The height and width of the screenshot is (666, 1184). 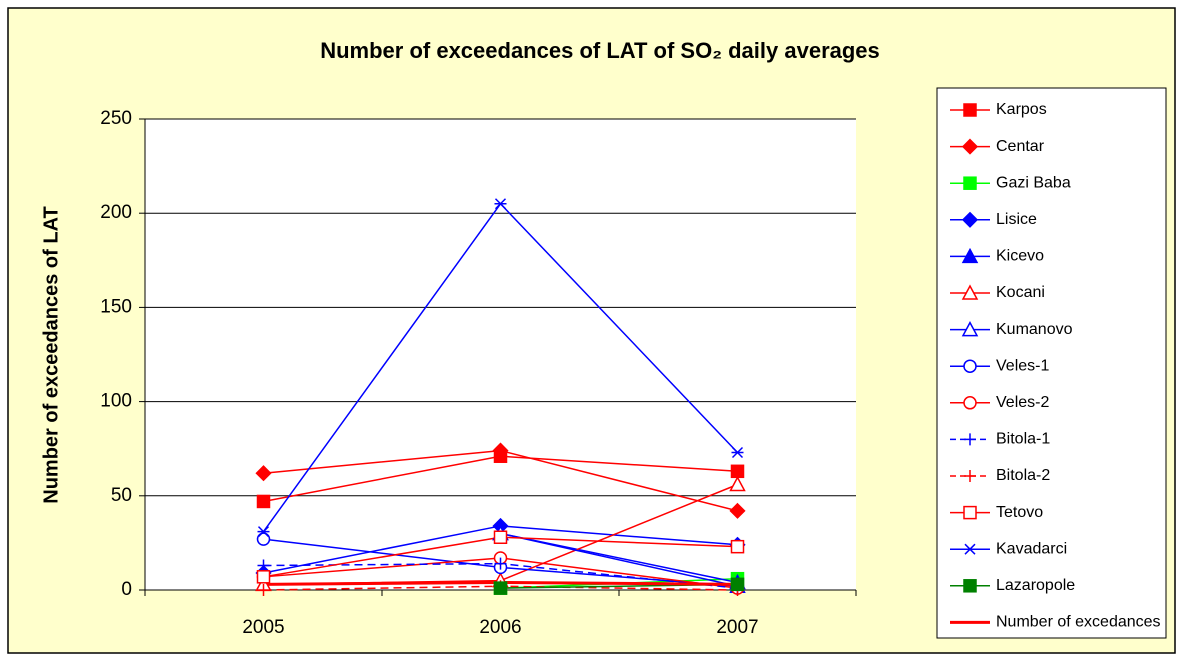 What do you see at coordinates (1023, 439) in the screenshot?
I see `legend-label: Bitola-1` at bounding box center [1023, 439].